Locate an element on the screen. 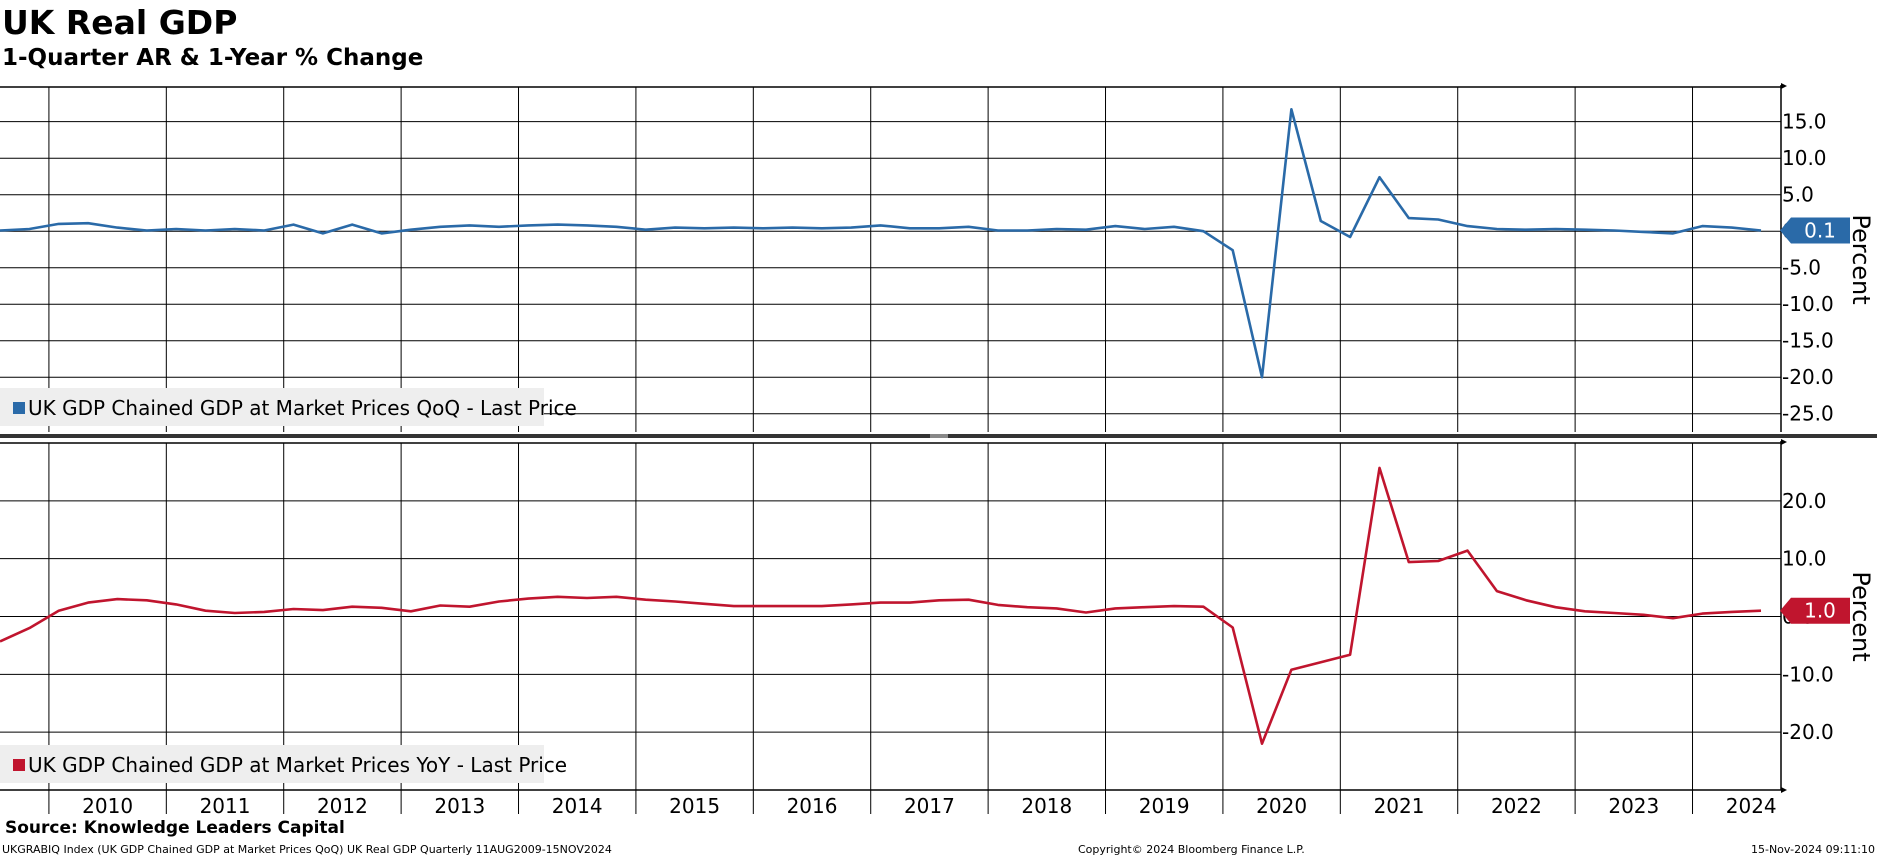  y-tick-label: 5.0 is located at coordinates (1798, 195).